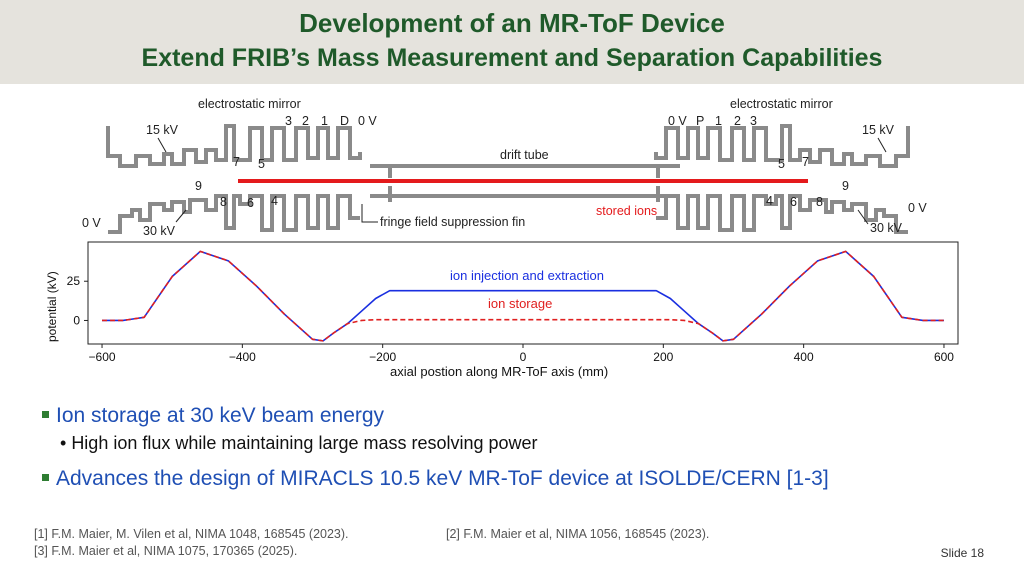 This screenshot has width=1024, height=576. What do you see at coordinates (234, 214) in the screenshot?
I see `left-mirror-bottom-electrodes` at bounding box center [234, 214].